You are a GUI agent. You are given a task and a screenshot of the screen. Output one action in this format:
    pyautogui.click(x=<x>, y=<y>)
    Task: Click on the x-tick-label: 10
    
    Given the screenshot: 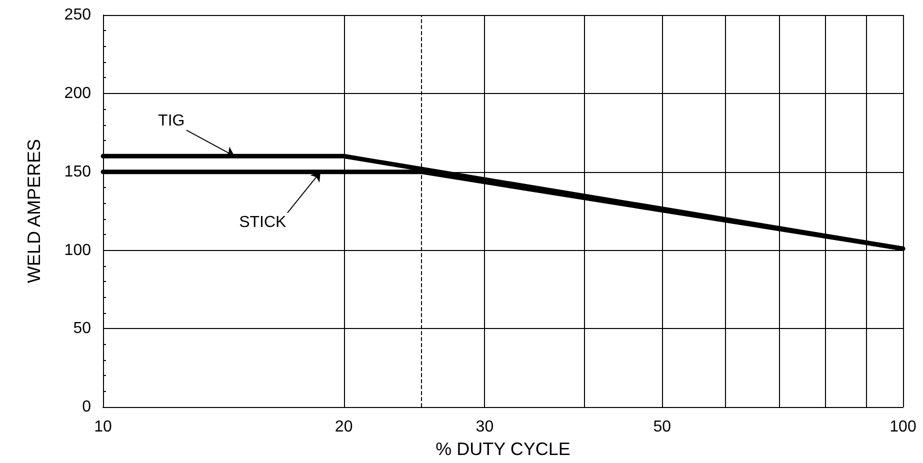 What is the action you would take?
    pyautogui.click(x=103, y=427)
    